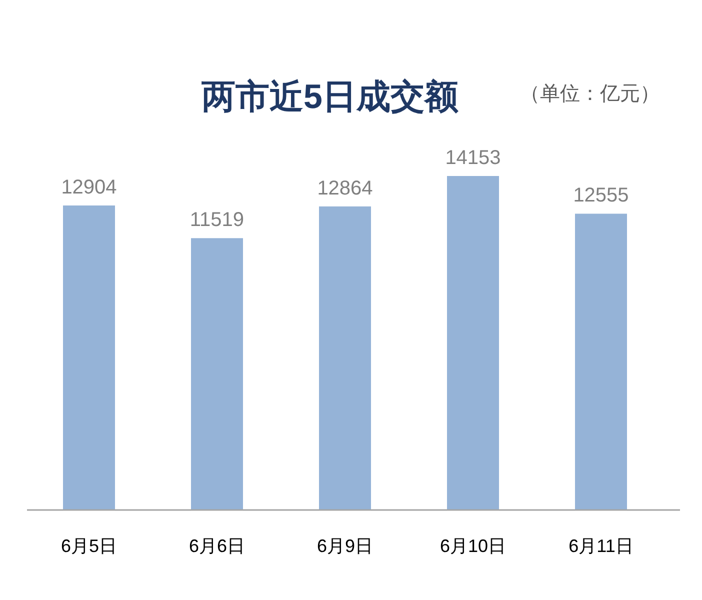 This screenshot has height=600, width=702. What do you see at coordinates (473, 546) in the screenshot?
I see `x-tick-label: 6月10日` at bounding box center [473, 546].